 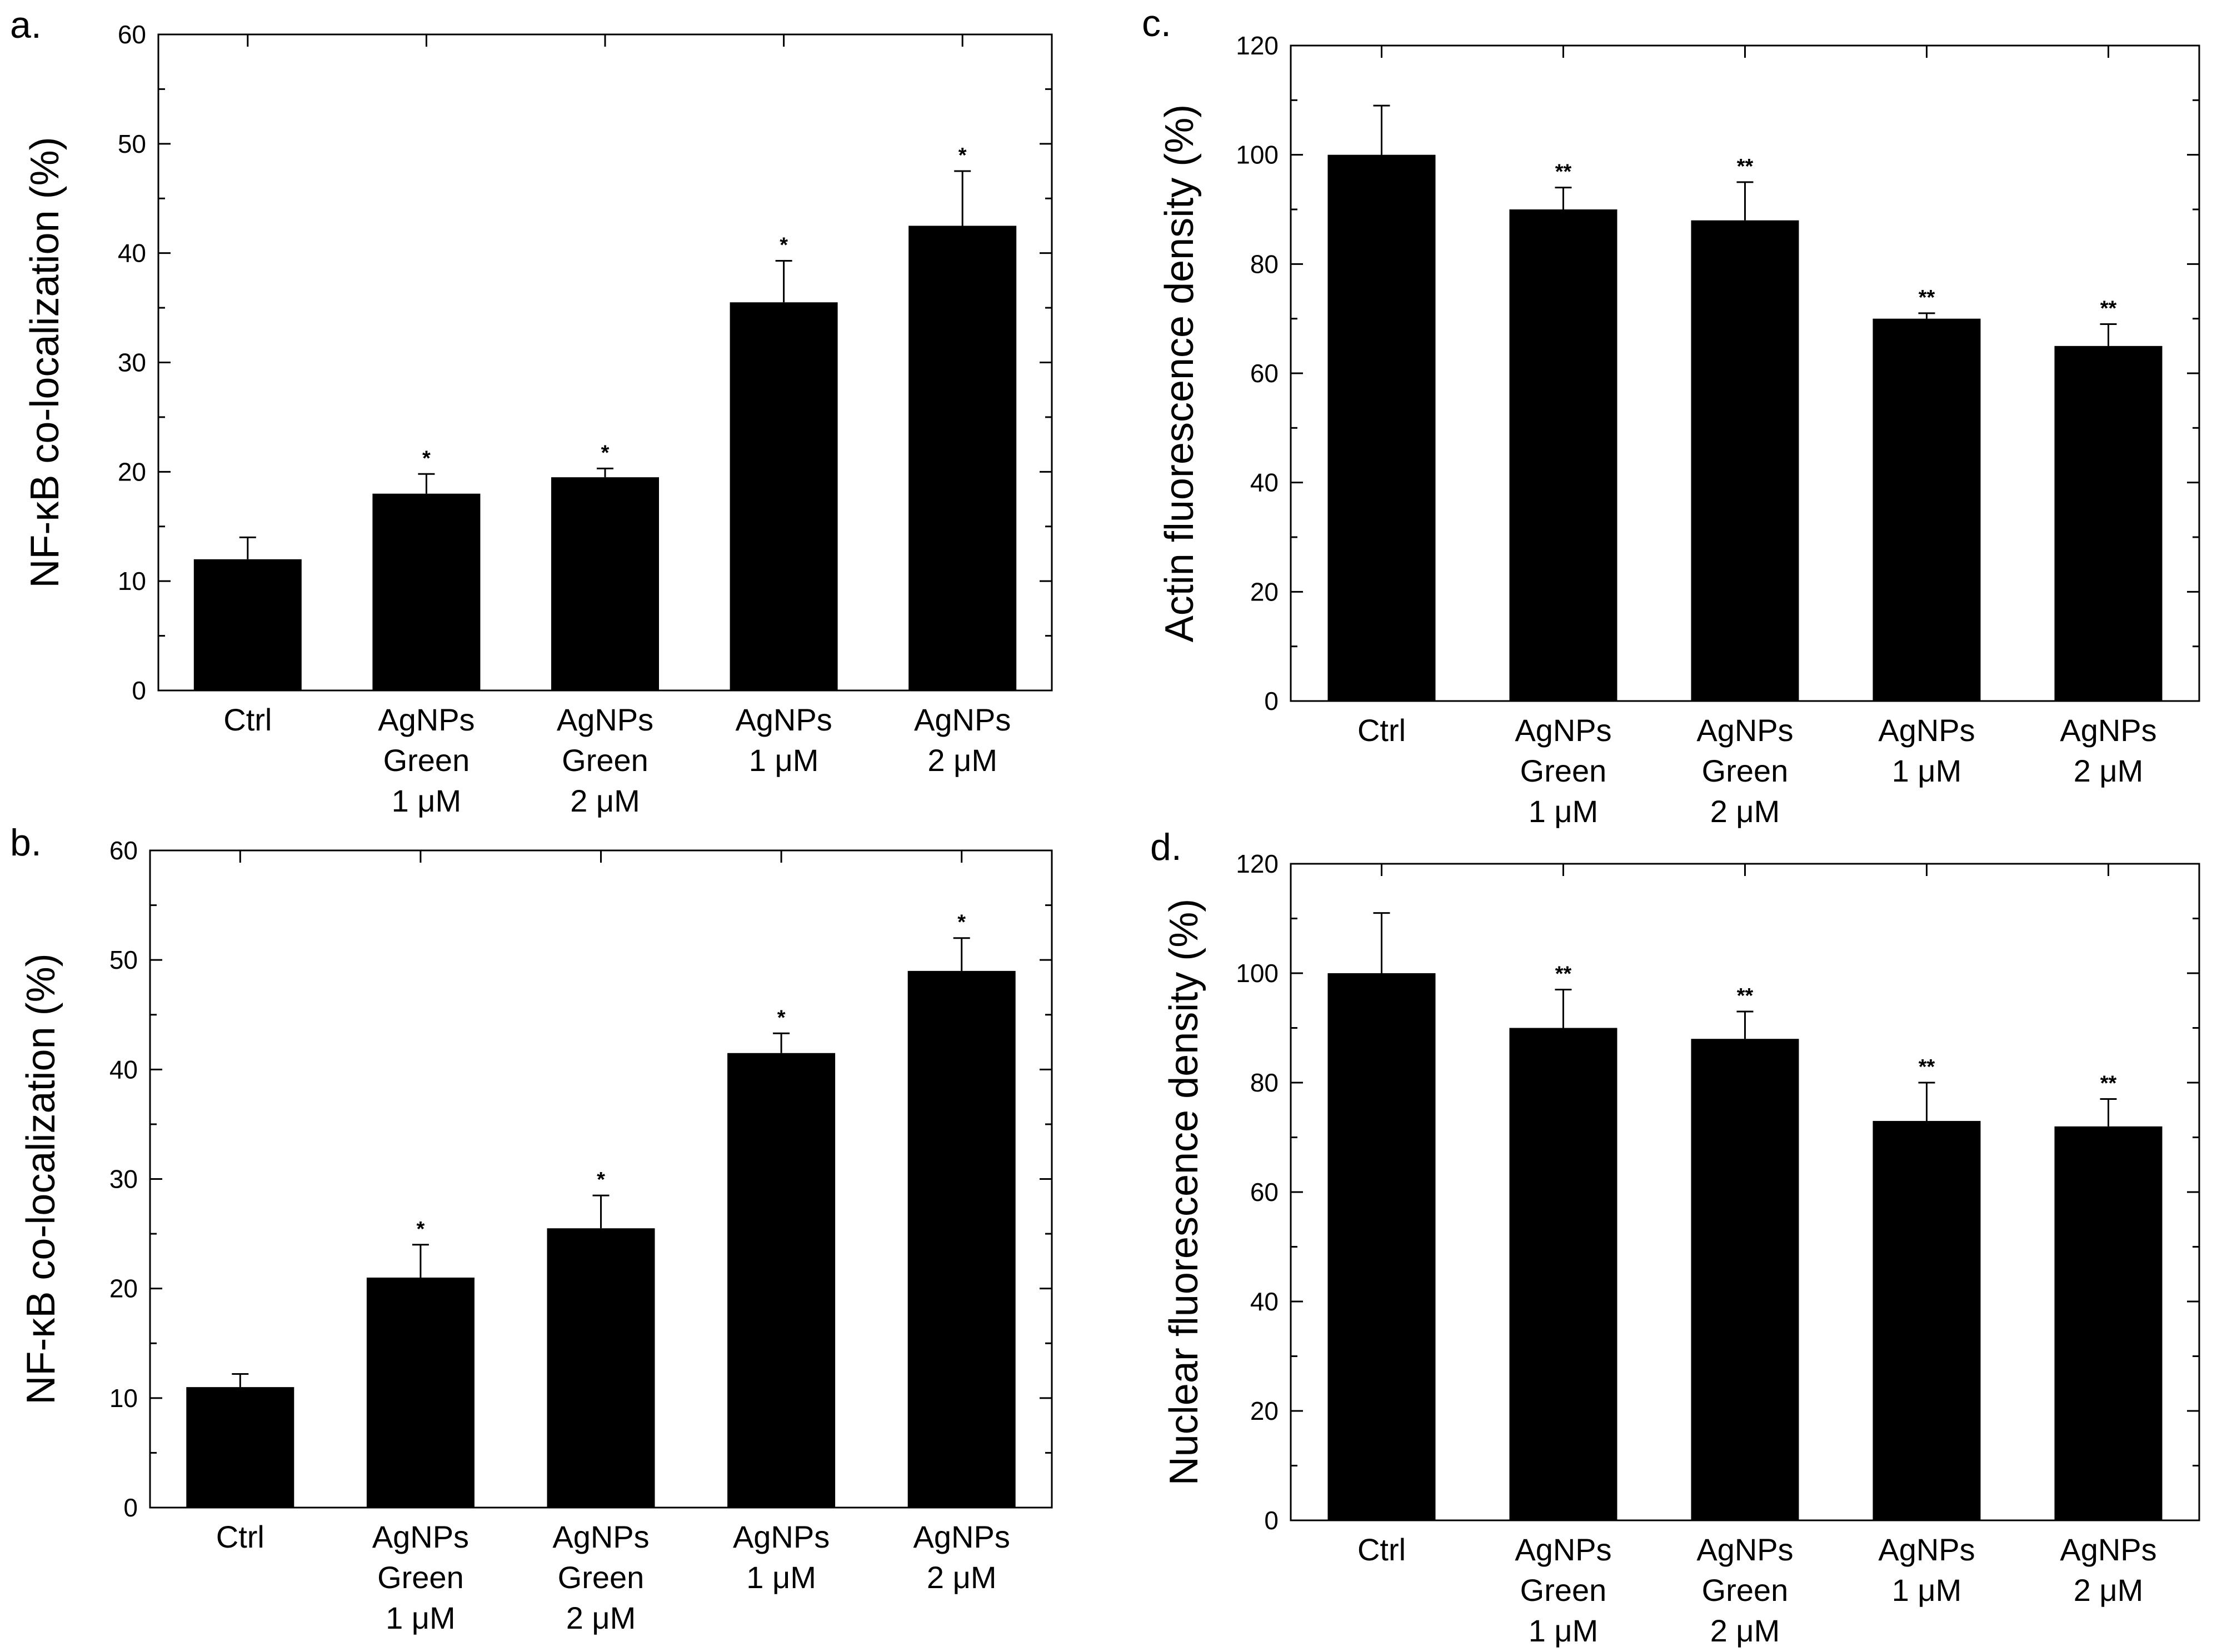 What do you see at coordinates (1184, 1192) in the screenshot?
I see `y-axis-label: Nuclear fluorescence density (%)` at bounding box center [1184, 1192].